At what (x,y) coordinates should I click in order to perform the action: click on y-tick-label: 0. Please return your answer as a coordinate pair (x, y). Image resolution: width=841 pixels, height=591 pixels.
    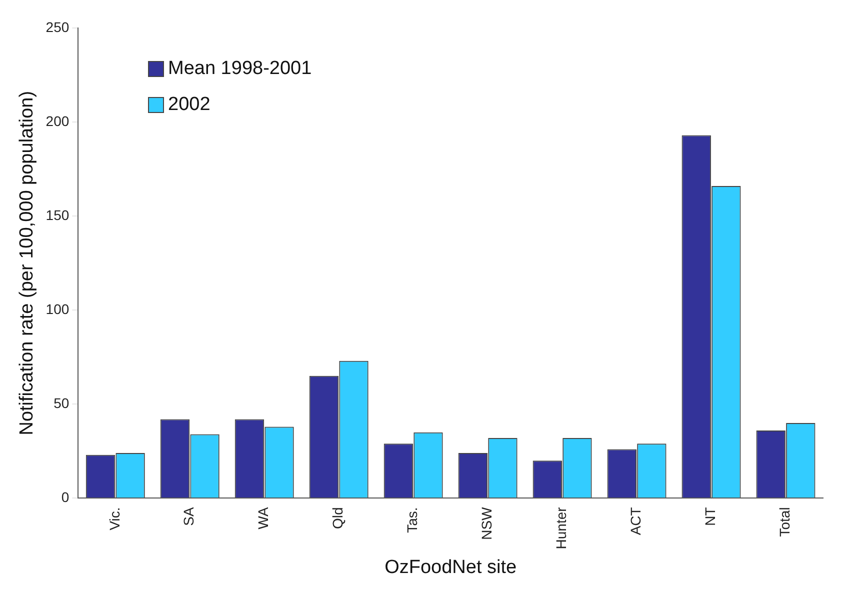
    Looking at the image, I should click on (65, 497).